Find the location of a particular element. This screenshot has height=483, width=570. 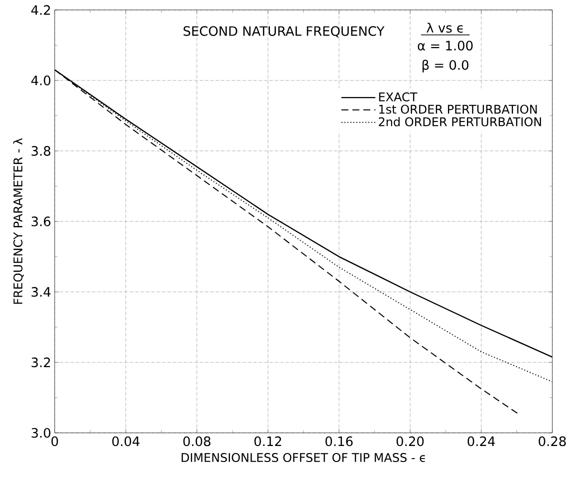

legend-label: 2nd ORDER PERTURBATION is located at coordinates (459, 121).